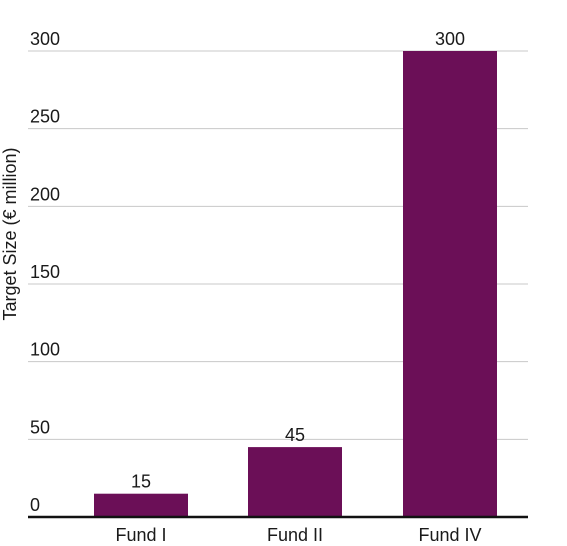 Image resolution: width=567 pixels, height=546 pixels. Describe the element at coordinates (45, 350) in the screenshot. I see `y-tick-label-100: 100` at that location.